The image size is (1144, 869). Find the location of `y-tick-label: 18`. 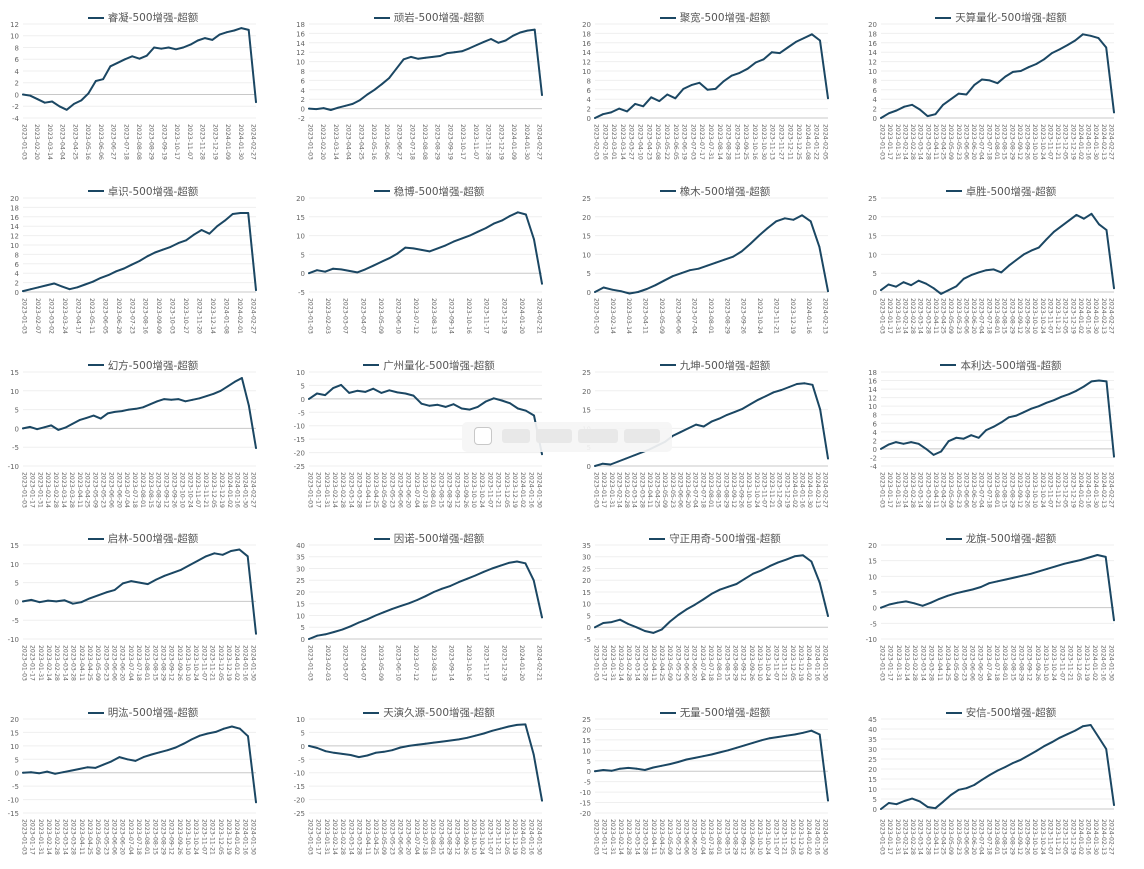

y-tick-label: 18 is located at coordinates (300, 25).